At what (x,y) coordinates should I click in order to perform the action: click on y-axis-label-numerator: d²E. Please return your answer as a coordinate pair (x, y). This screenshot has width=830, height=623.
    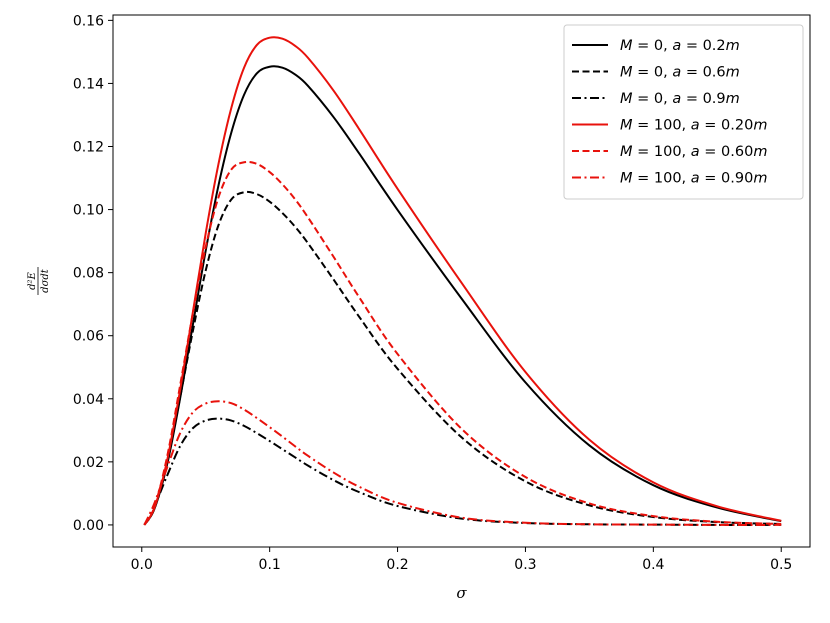
    Looking at the image, I should click on (32, 280).